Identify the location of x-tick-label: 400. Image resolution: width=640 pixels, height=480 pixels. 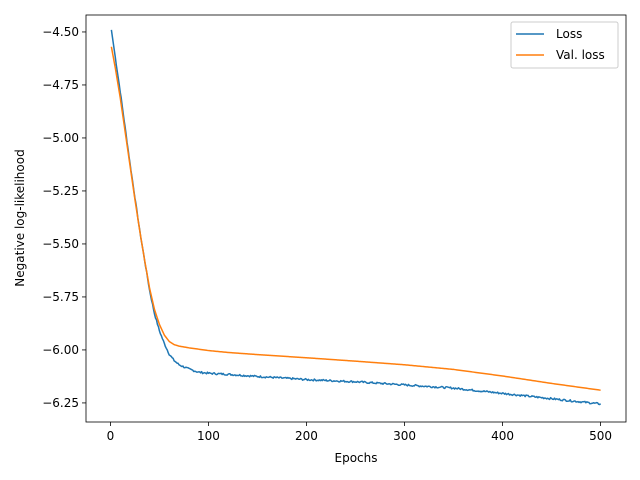
(502, 436).